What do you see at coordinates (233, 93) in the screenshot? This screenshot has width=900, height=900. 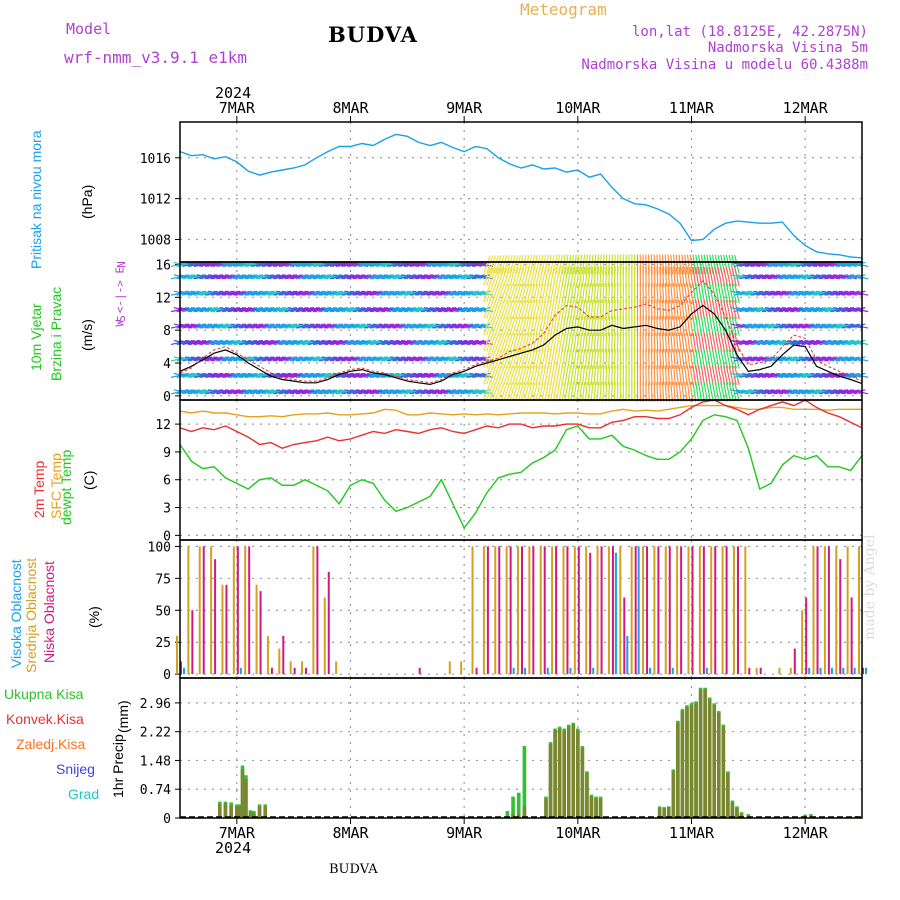 I see `top-year: 2024` at bounding box center [233, 93].